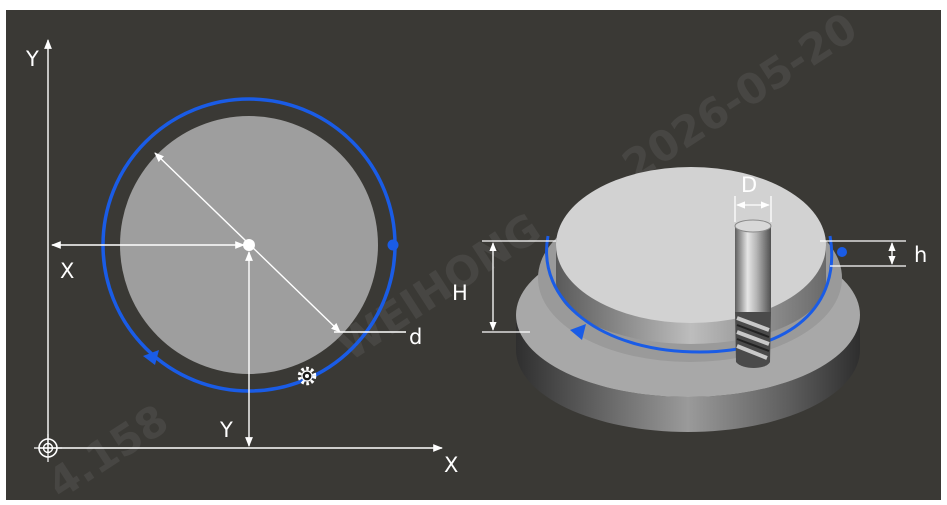 This screenshot has width=947, height=505. Describe the element at coordinates (32, 59) in the screenshot. I see `y-axis-label: Y` at that location.